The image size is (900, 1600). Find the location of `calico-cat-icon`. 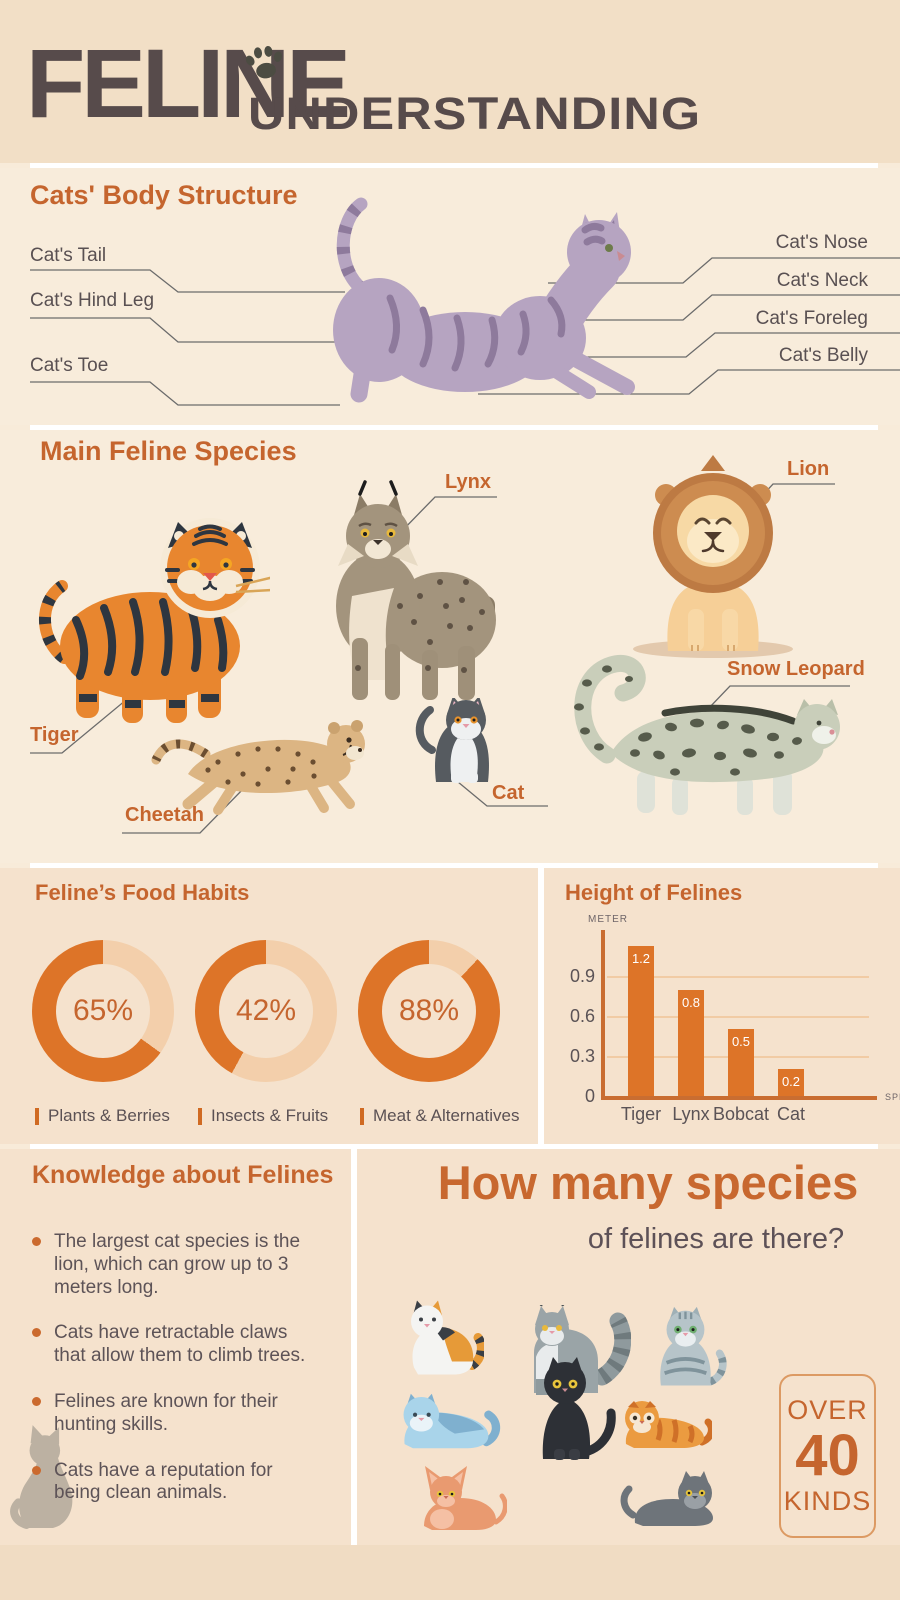

calico-cat-icon is located at coordinates (447, 1337).